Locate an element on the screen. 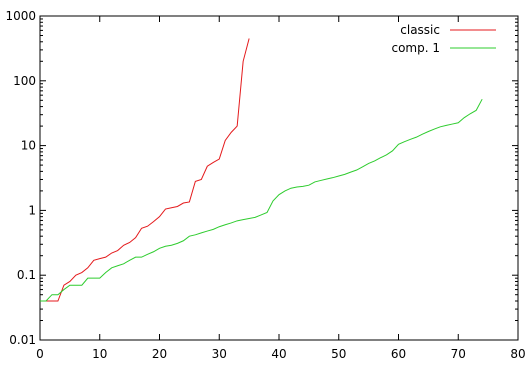 The image size is (530, 366). x-tick-label: 10 is located at coordinates (99, 354).